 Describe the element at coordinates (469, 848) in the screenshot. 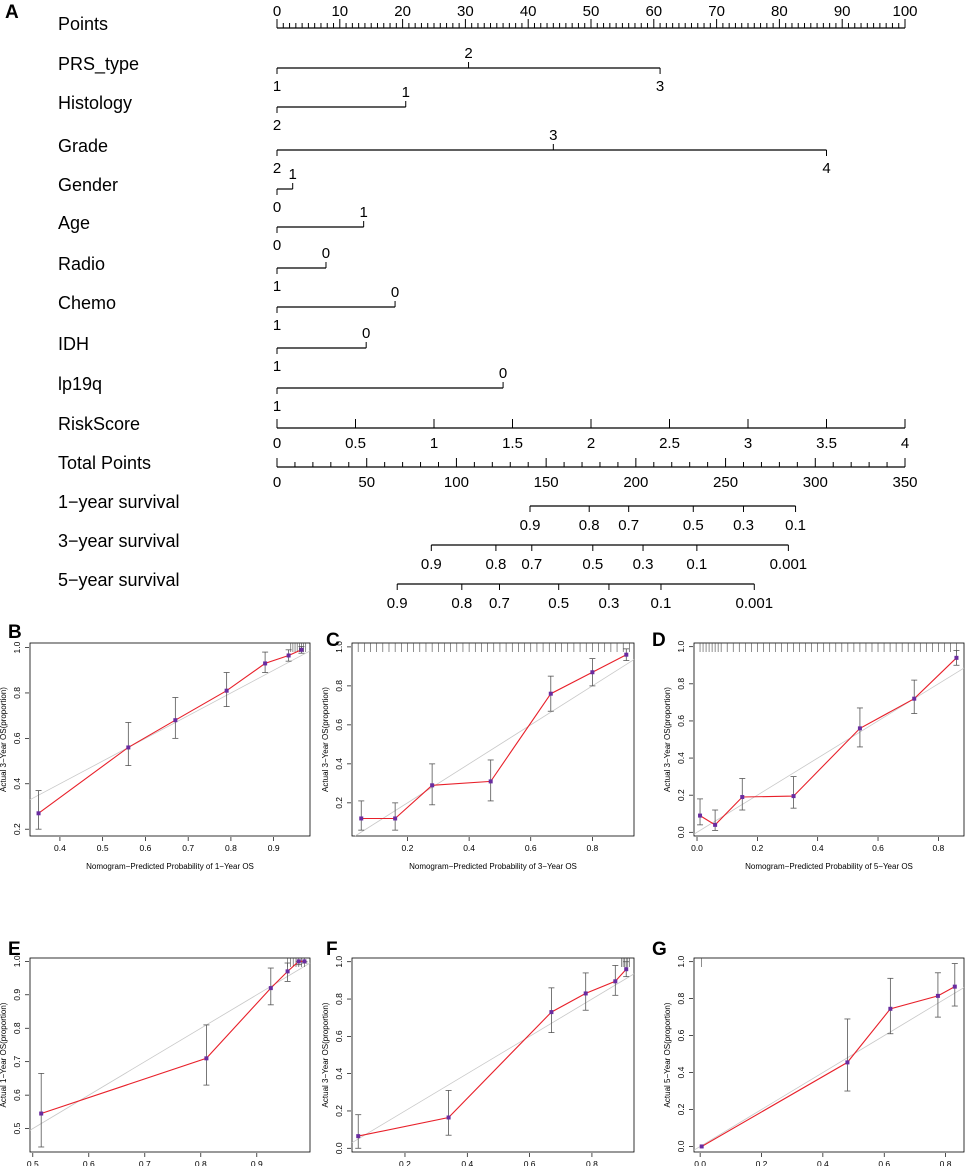

I see `x-tick-label: 0.4` at that location.